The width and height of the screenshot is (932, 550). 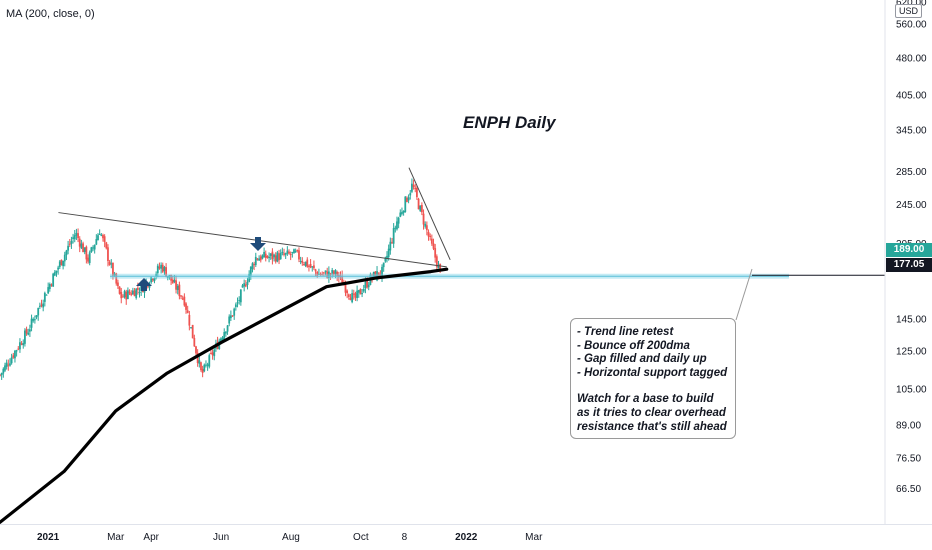 I want to click on descending-trendline, so click(x=252, y=240).